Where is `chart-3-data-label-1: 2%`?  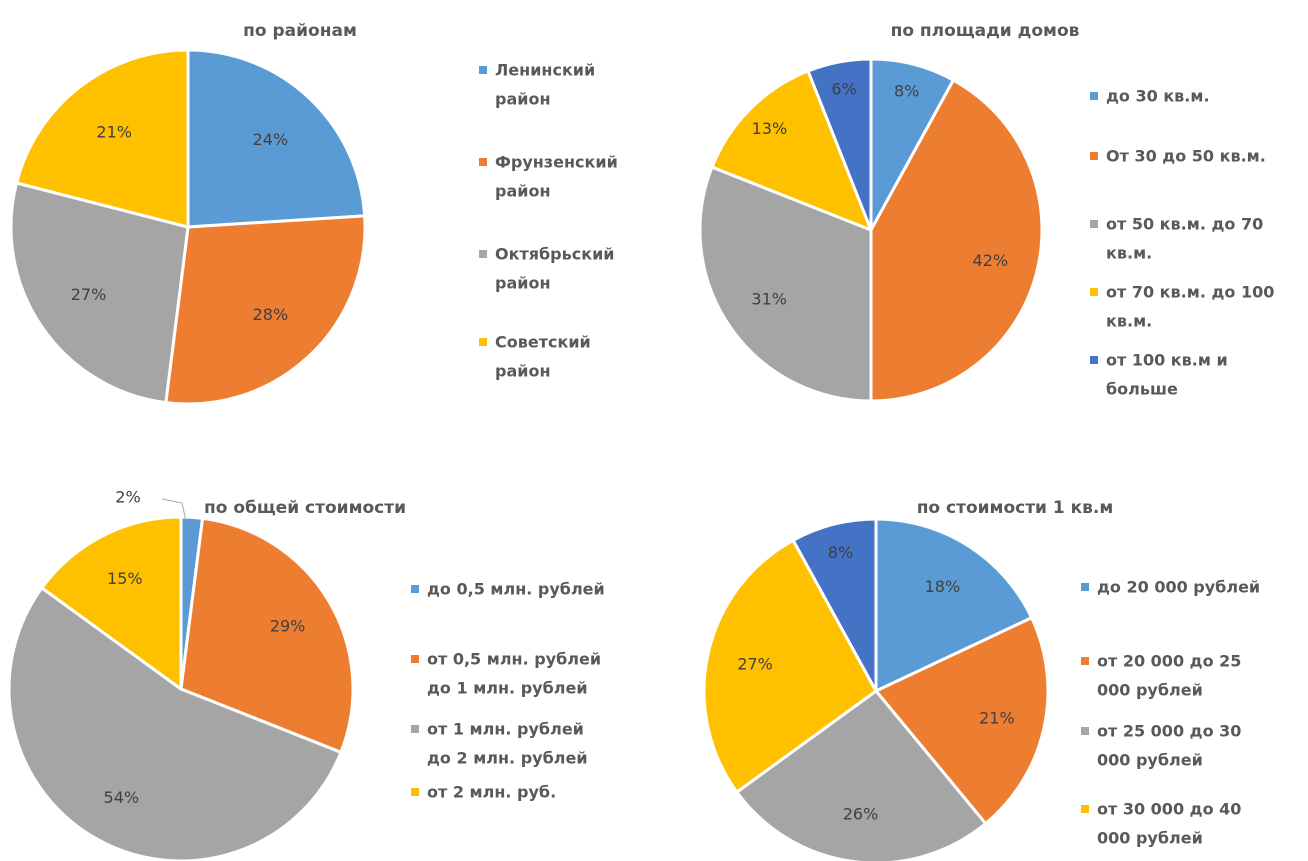 chart-3-data-label-1: 2% is located at coordinates (127, 497).